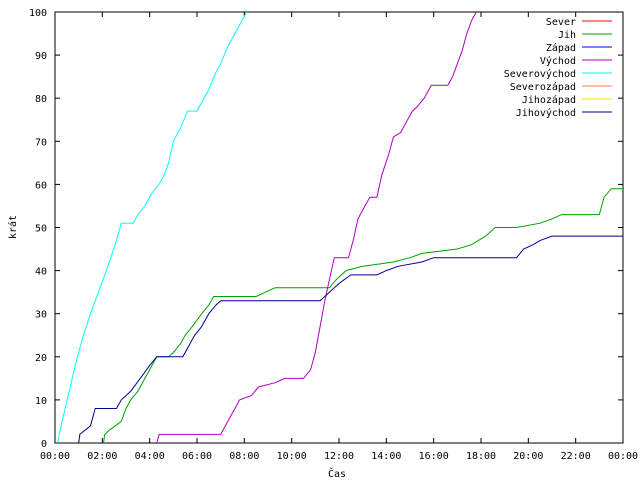 The width and height of the screenshot is (640, 480). I want to click on x-tick-label: 06:00, so click(197, 456).